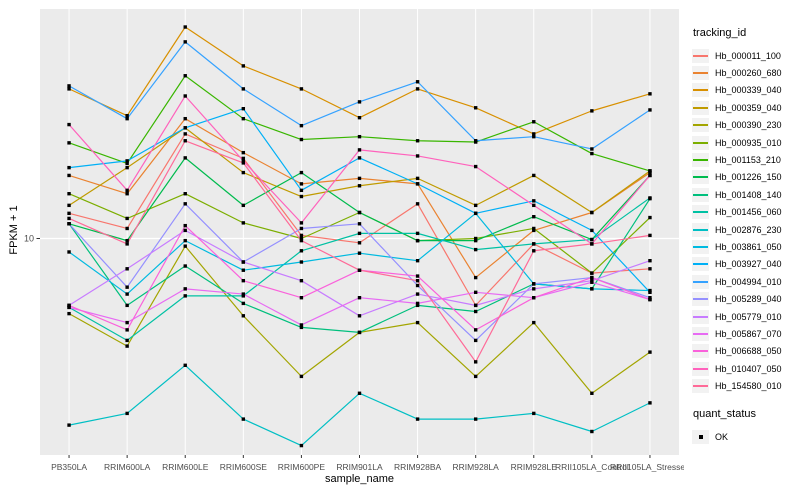 The width and height of the screenshot is (800, 500). Describe the element at coordinates (746, 385) in the screenshot. I see `legend-item: Hb_154580_010` at that location.